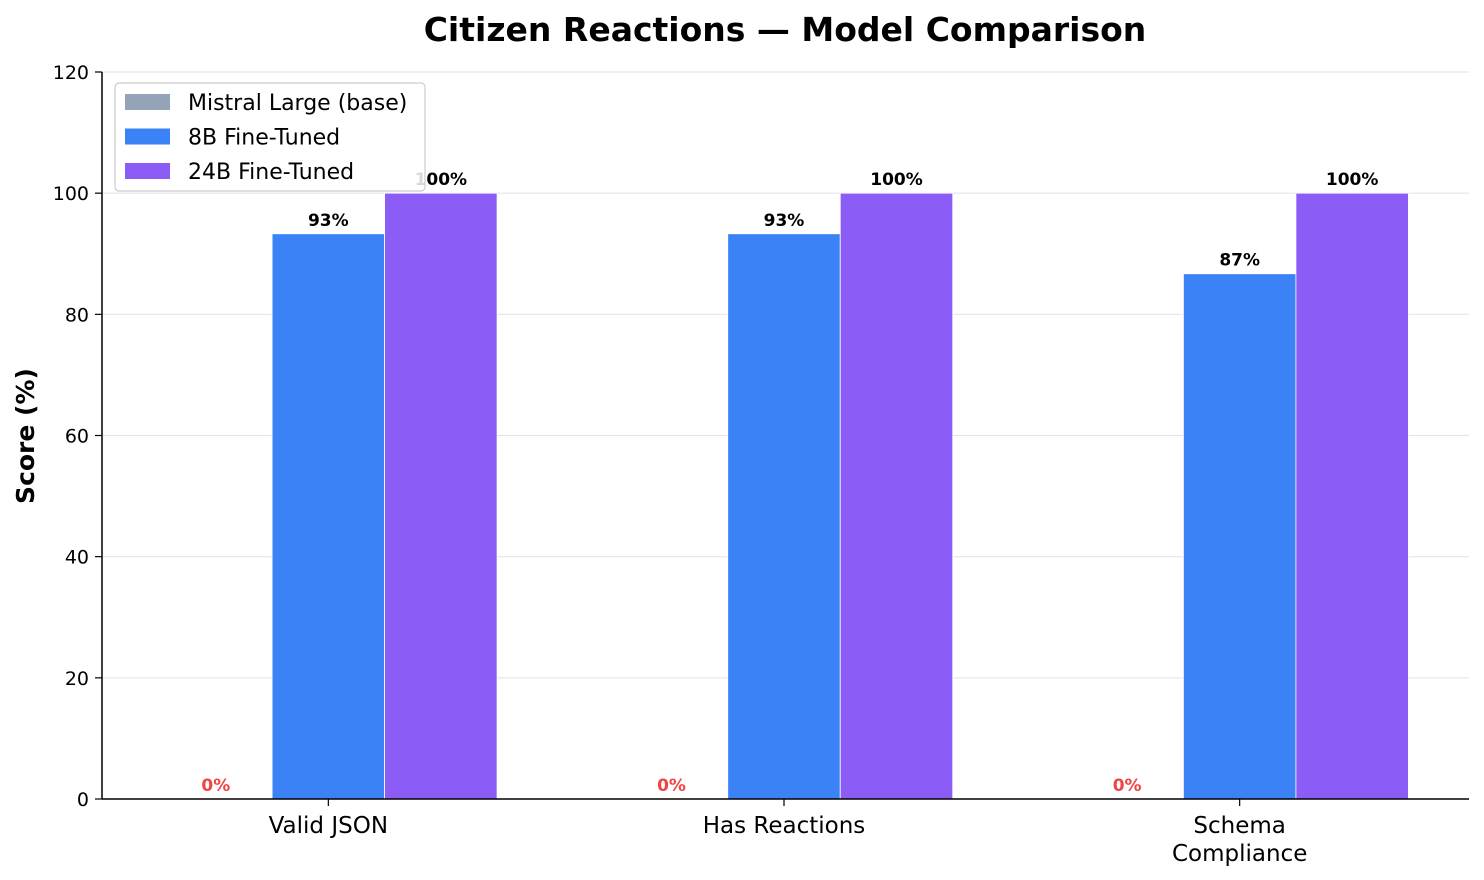 Image resolution: width=1484 pixels, height=880 pixels. What do you see at coordinates (1239, 826) in the screenshot?
I see `x-tick-label: Schema` at bounding box center [1239, 826].